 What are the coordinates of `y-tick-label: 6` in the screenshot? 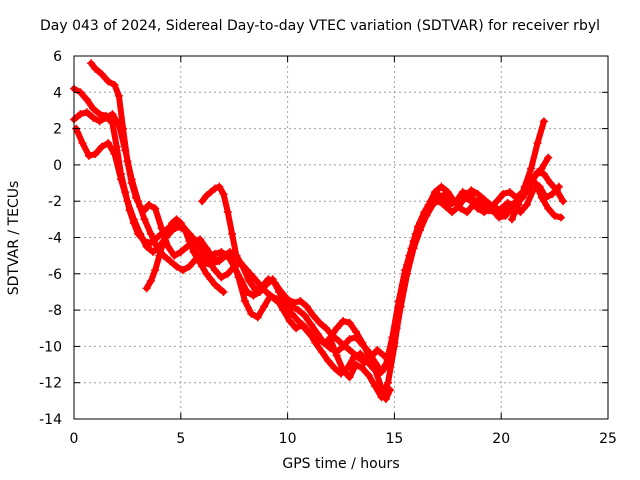 It's located at (57, 57).